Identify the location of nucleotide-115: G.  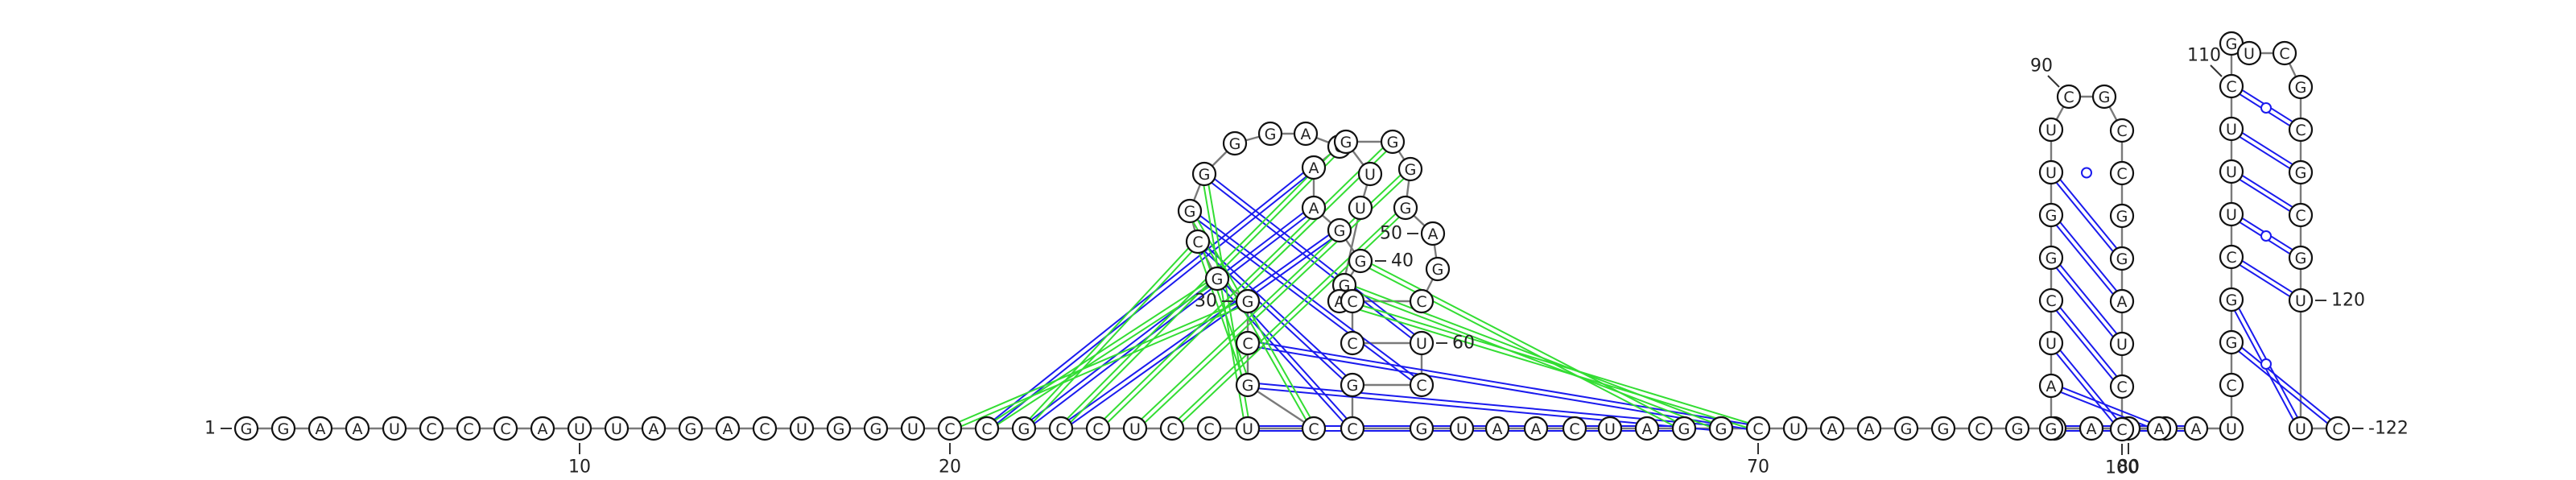
(2300, 87).